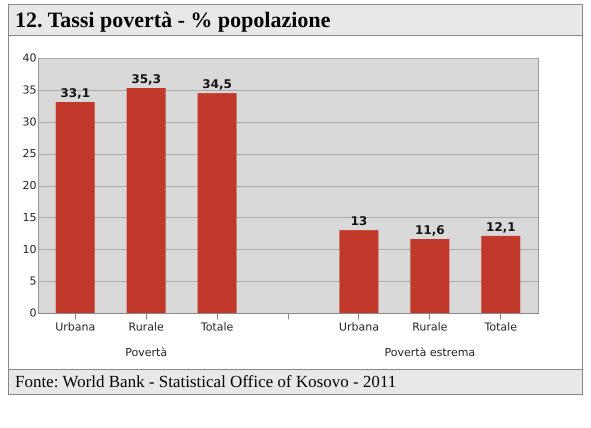  I want to click on data-label: 12,1, so click(501, 227).